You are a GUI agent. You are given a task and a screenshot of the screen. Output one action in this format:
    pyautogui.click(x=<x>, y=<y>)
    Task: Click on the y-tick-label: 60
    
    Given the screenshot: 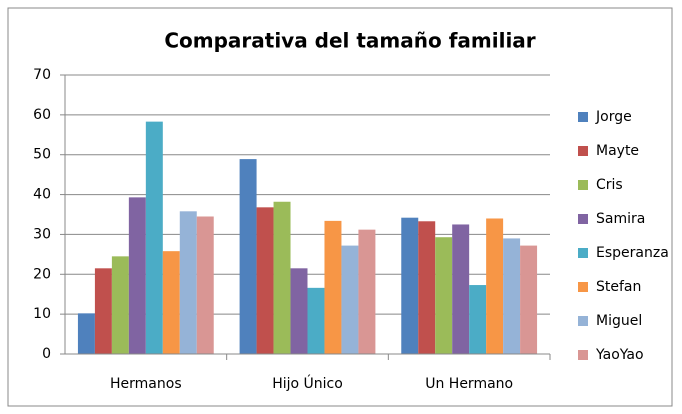 What is the action you would take?
    pyautogui.click(x=42, y=115)
    